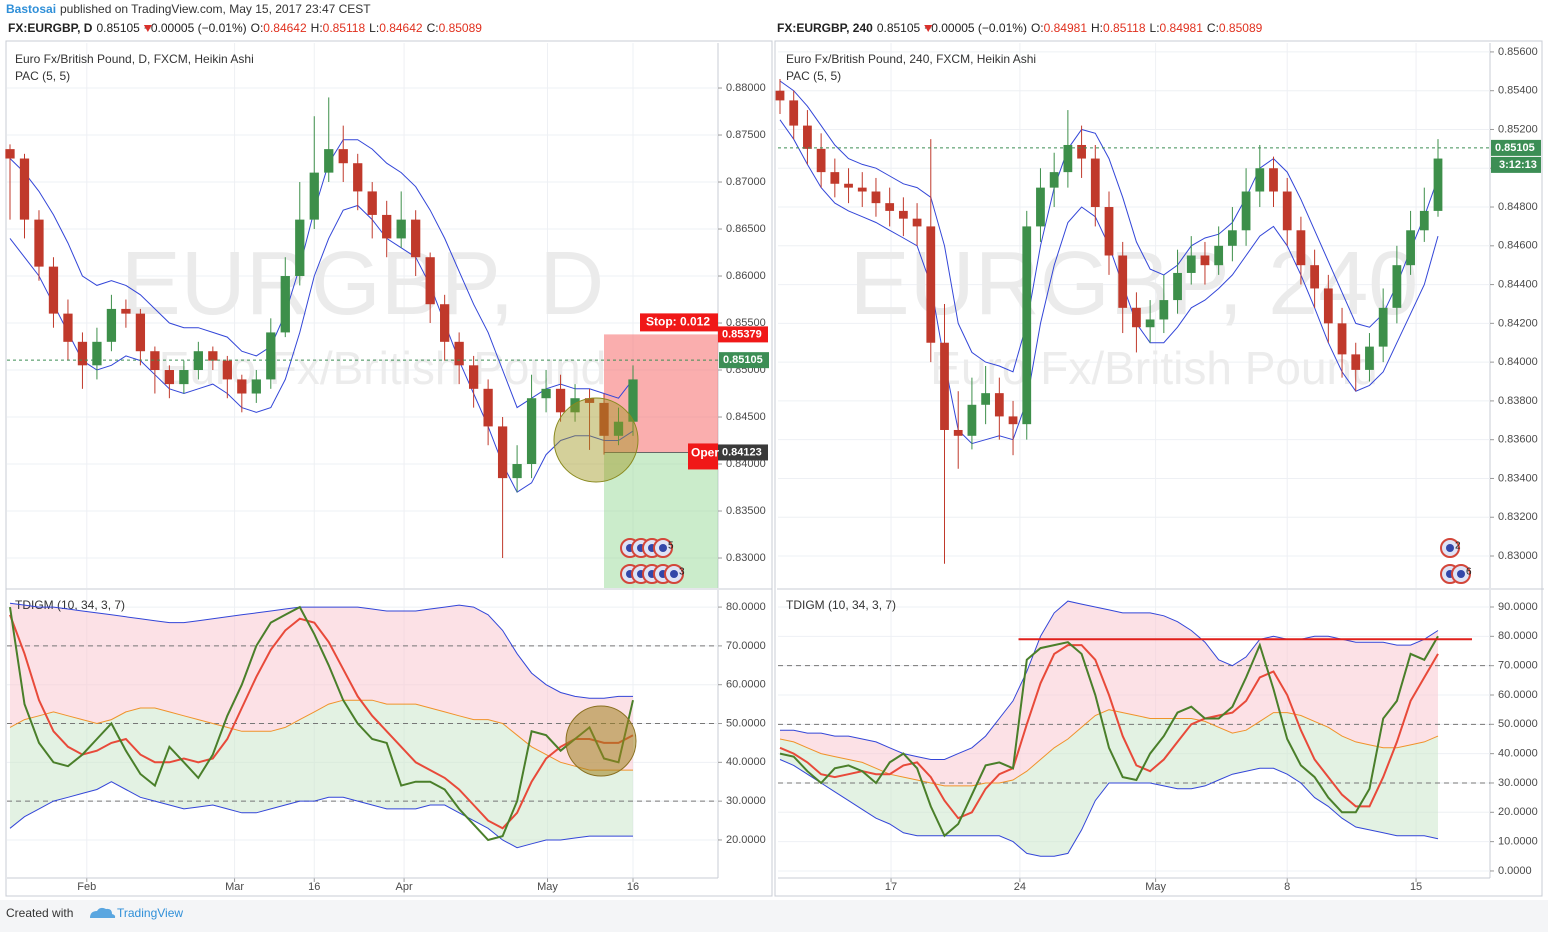  Describe the element at coordinates (1518, 284) in the screenshot. I see `y-tick-label: 0.84400` at that location.